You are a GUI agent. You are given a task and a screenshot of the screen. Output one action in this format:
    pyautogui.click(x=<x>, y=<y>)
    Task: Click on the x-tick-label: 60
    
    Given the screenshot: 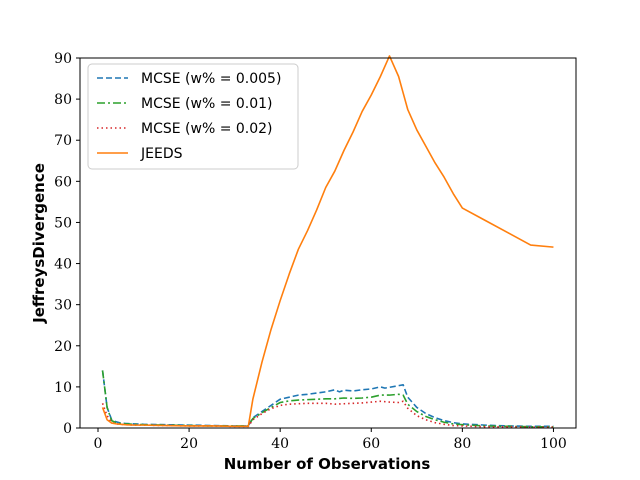 What is the action you would take?
    pyautogui.click(x=371, y=444)
    